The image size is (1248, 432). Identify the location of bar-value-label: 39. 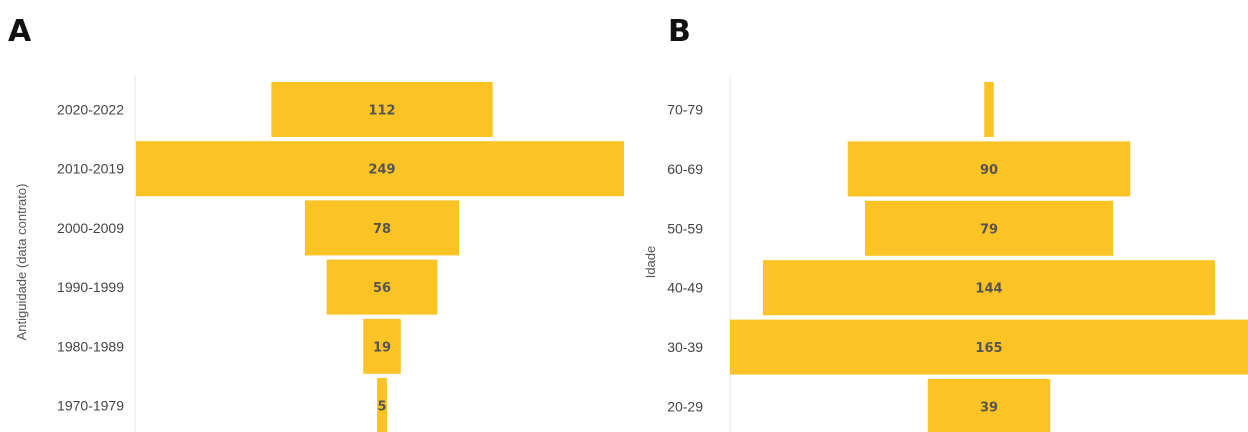
(989, 408).